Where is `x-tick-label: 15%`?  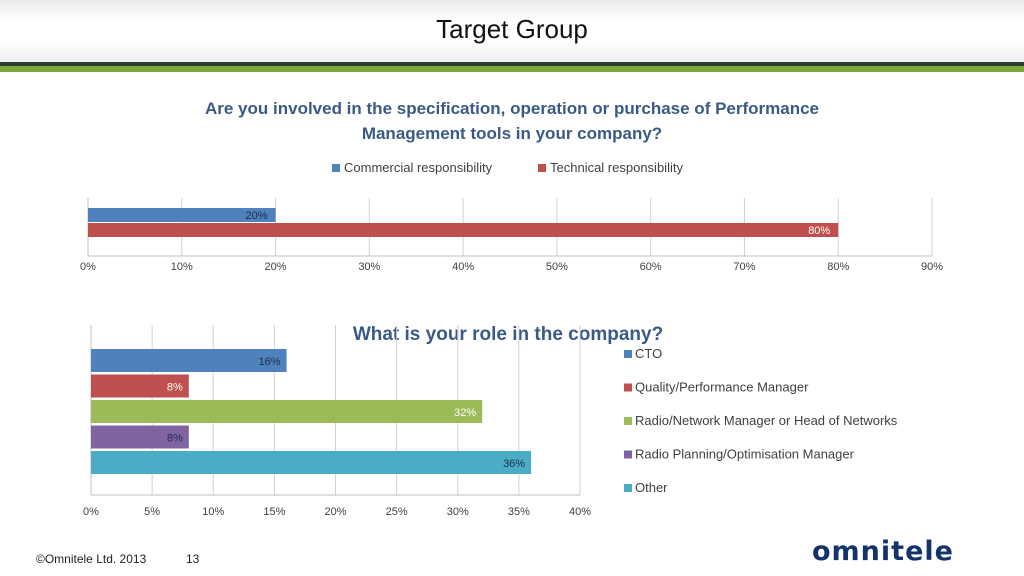 x-tick-label: 15% is located at coordinates (274, 512).